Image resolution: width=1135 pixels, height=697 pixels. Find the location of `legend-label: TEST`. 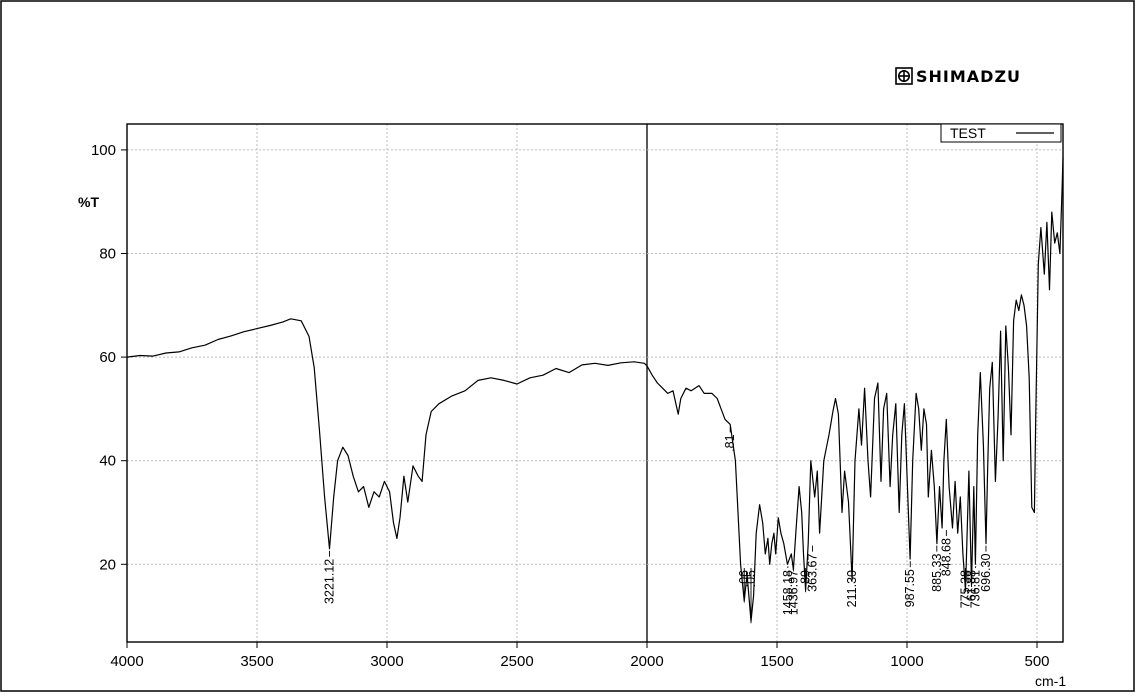

legend-label: TEST is located at coordinates (968, 133).